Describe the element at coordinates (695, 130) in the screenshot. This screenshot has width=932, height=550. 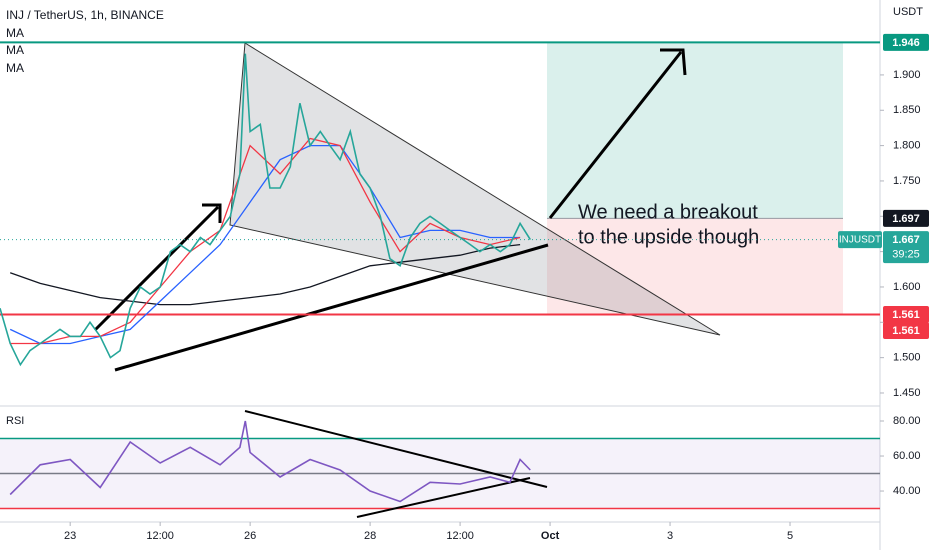
I see `target-zone` at that location.